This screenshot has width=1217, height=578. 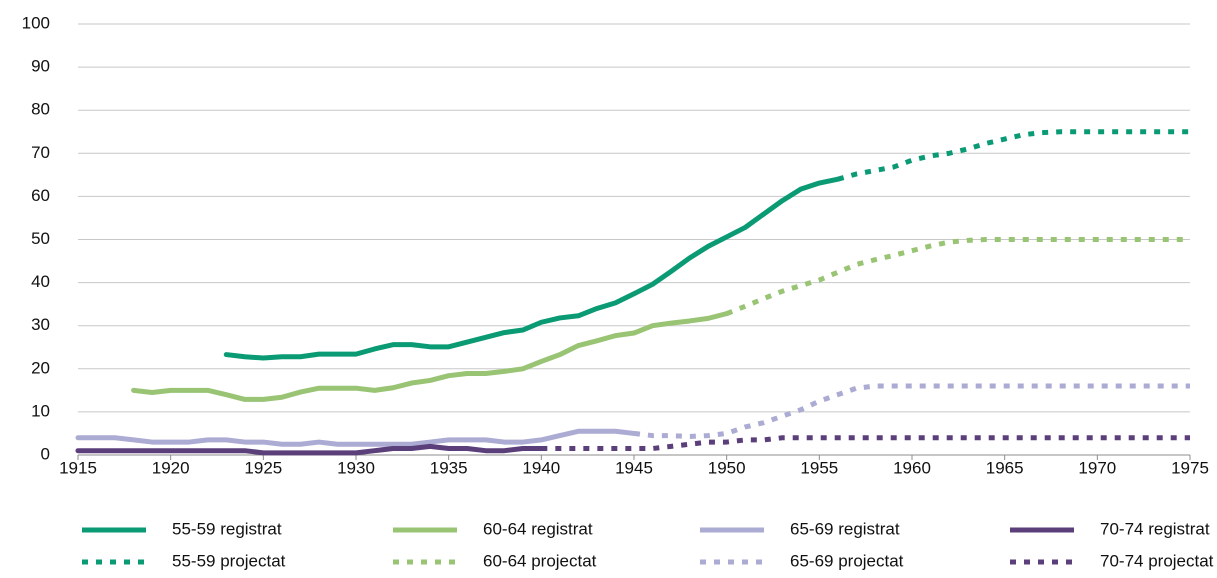 What do you see at coordinates (40, 66) in the screenshot?
I see `y-tick-label: 90` at bounding box center [40, 66].